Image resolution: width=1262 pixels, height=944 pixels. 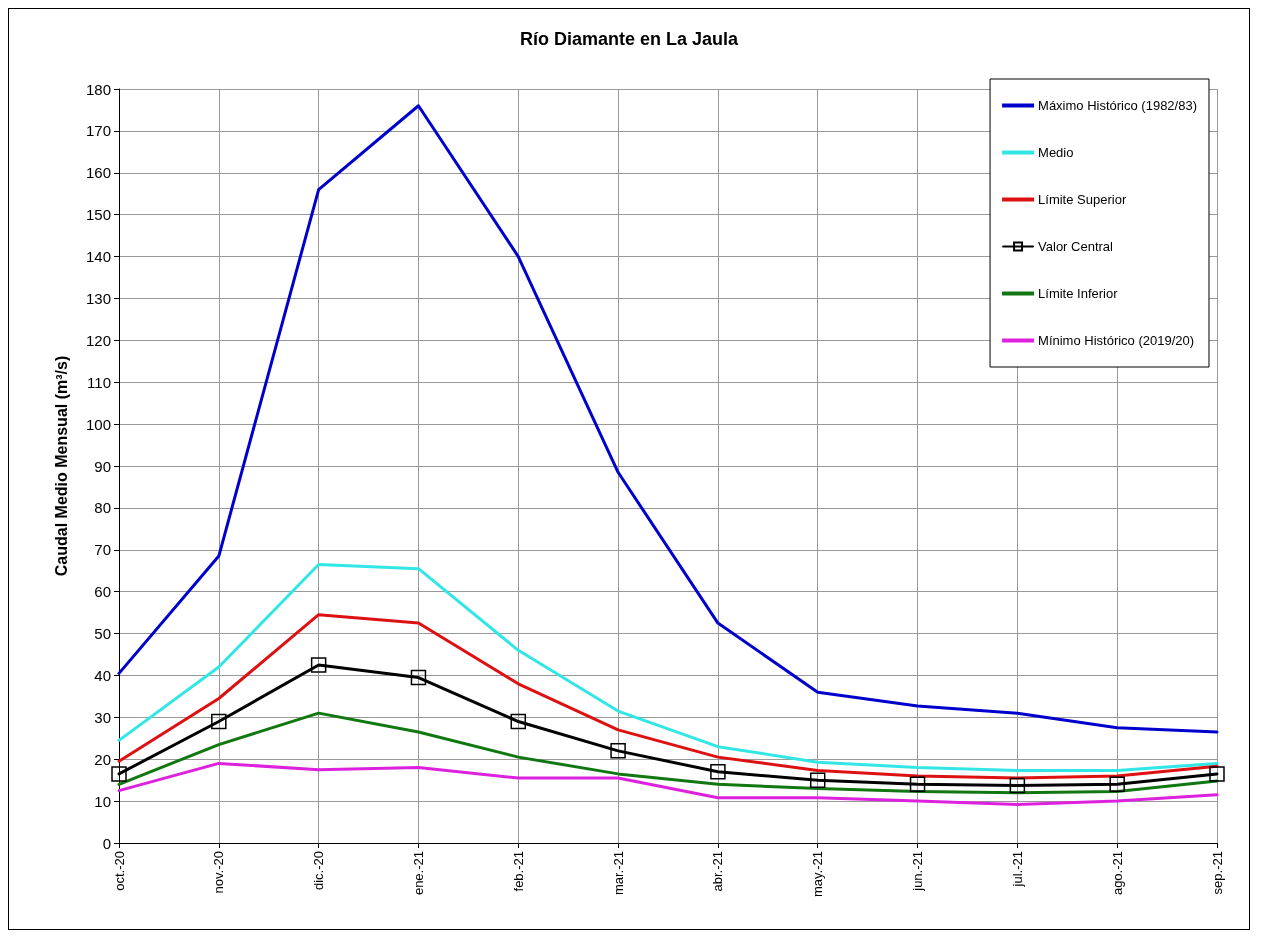 I want to click on y-tick-label: 120, so click(x=98, y=340).